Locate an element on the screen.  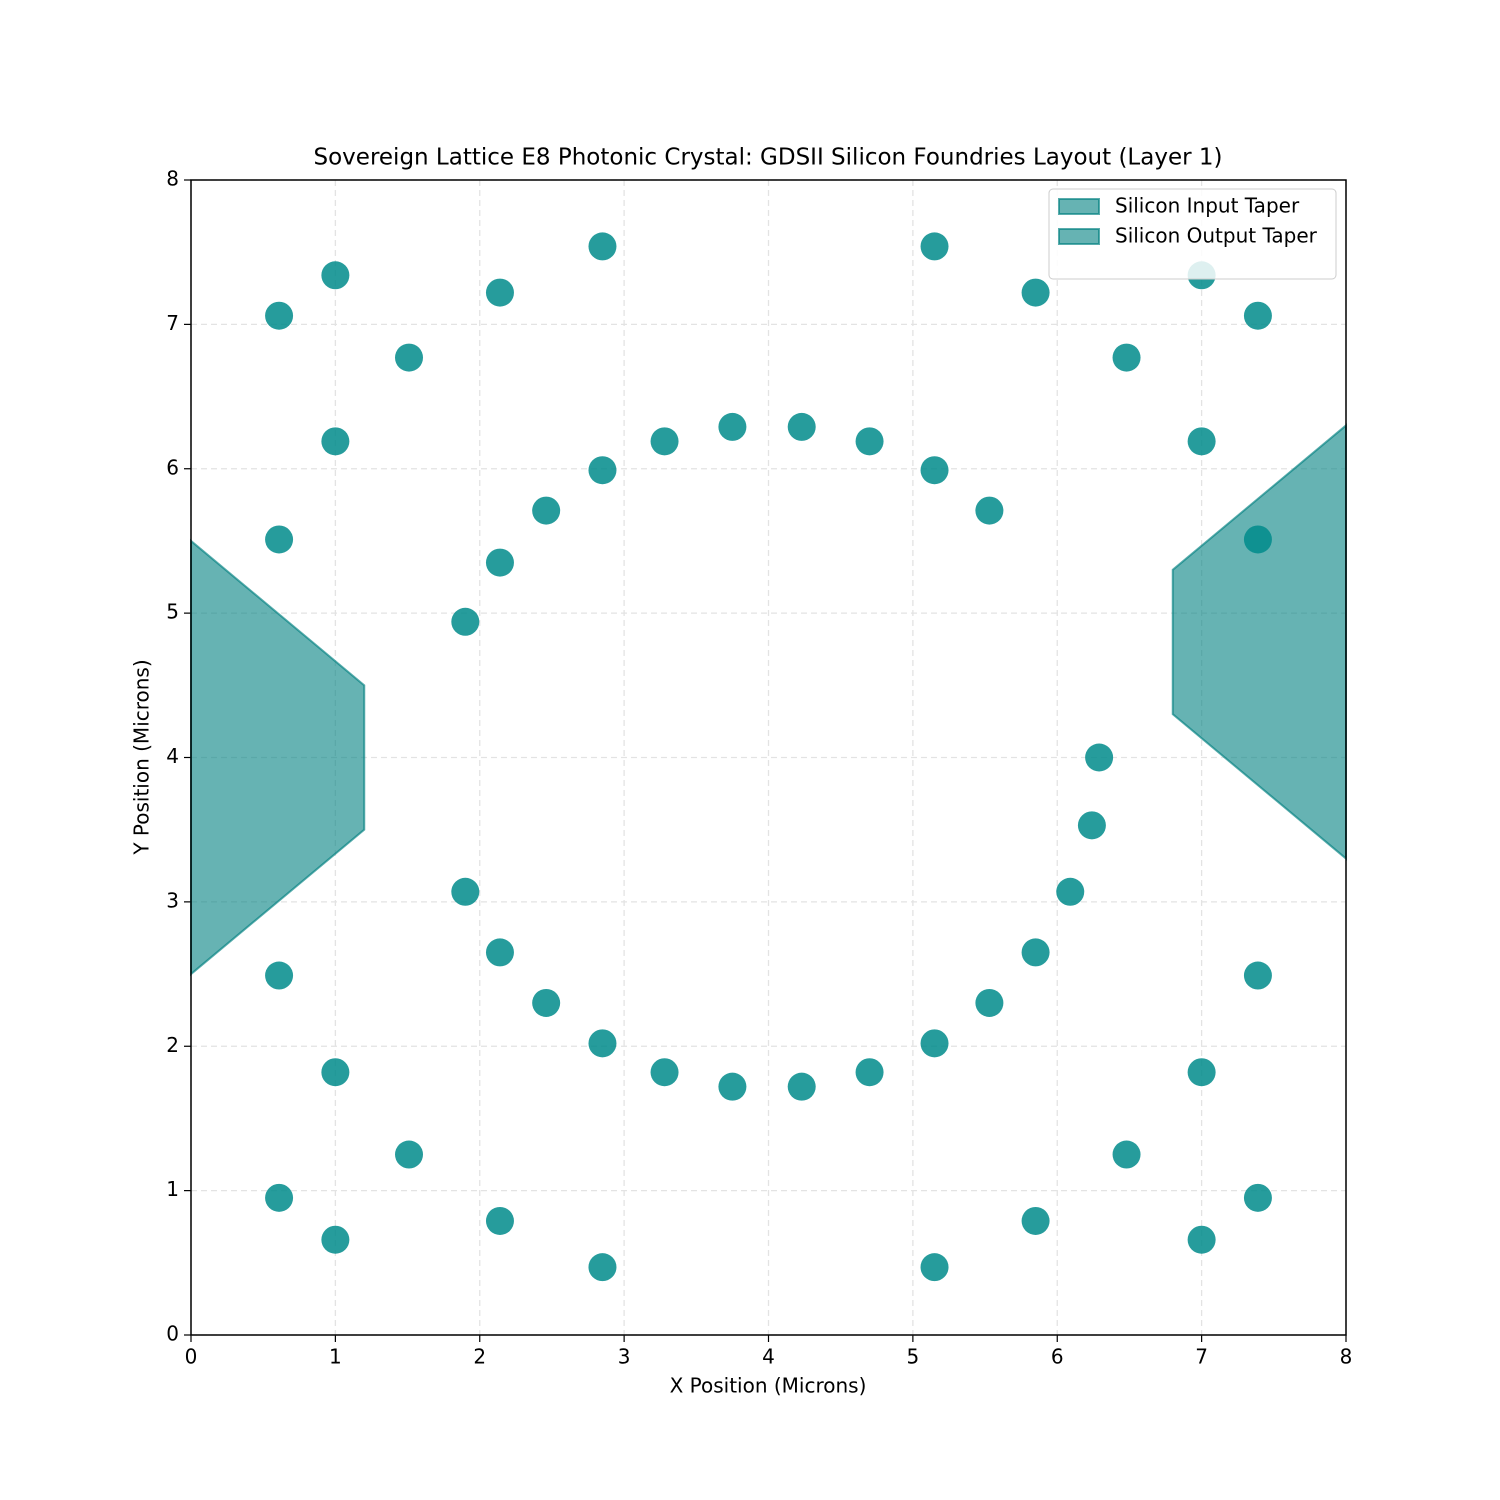
x-tick-label: 3 is located at coordinates (624, 1357).